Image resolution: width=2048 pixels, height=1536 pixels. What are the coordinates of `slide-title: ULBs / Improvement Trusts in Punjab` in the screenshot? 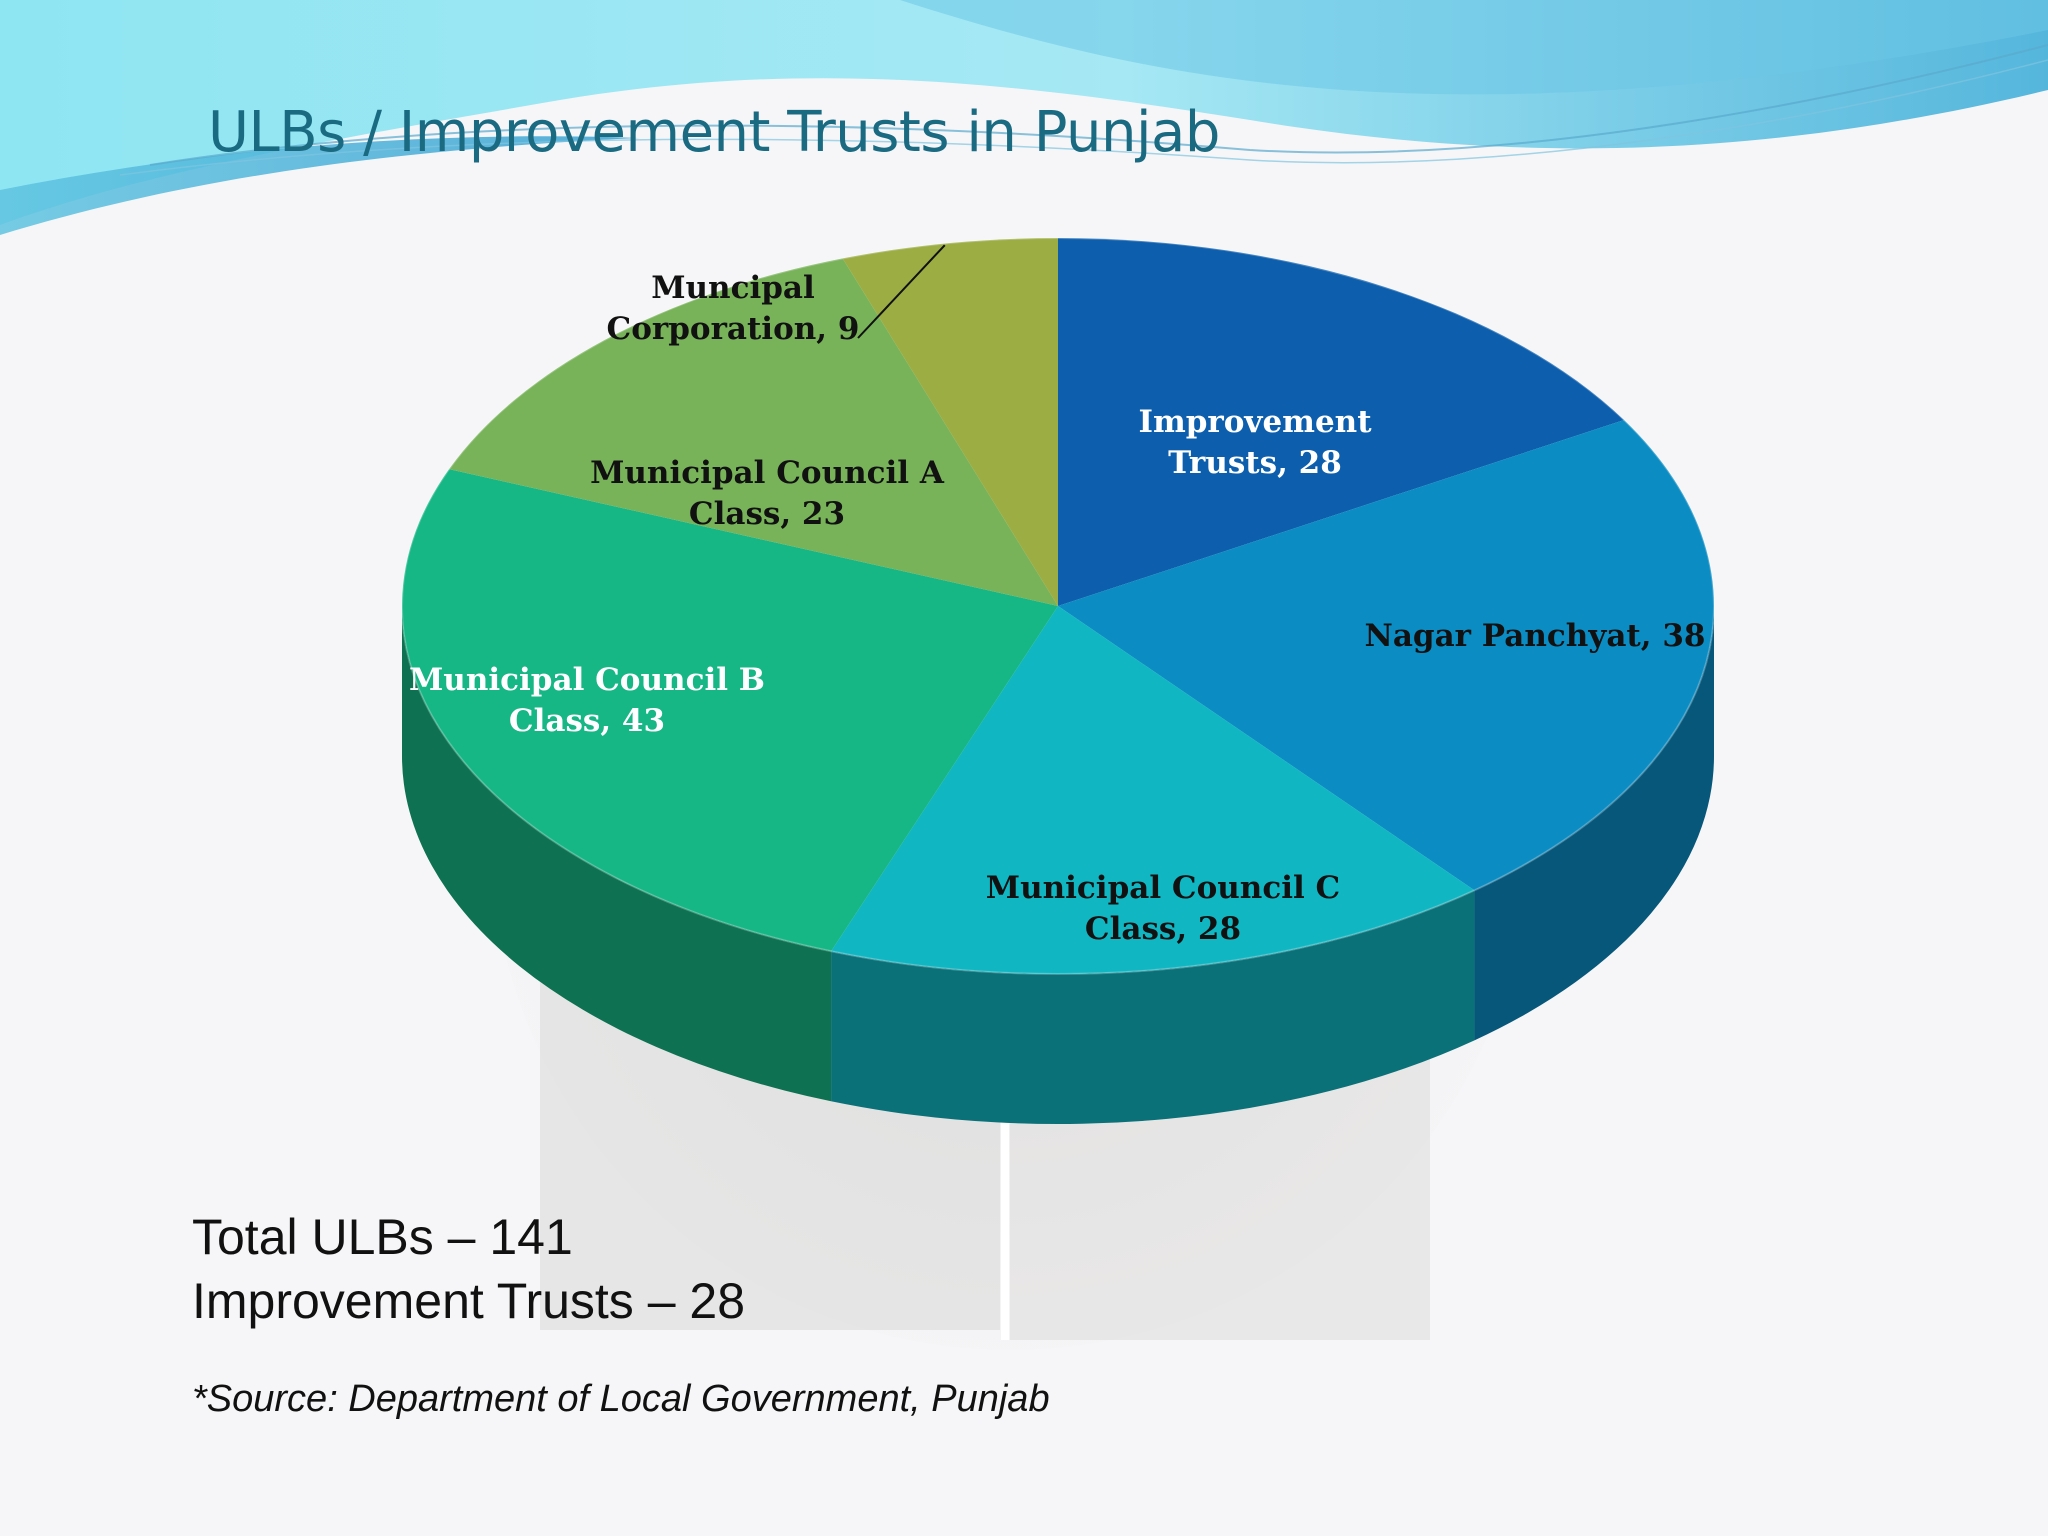 It's located at (714, 132).